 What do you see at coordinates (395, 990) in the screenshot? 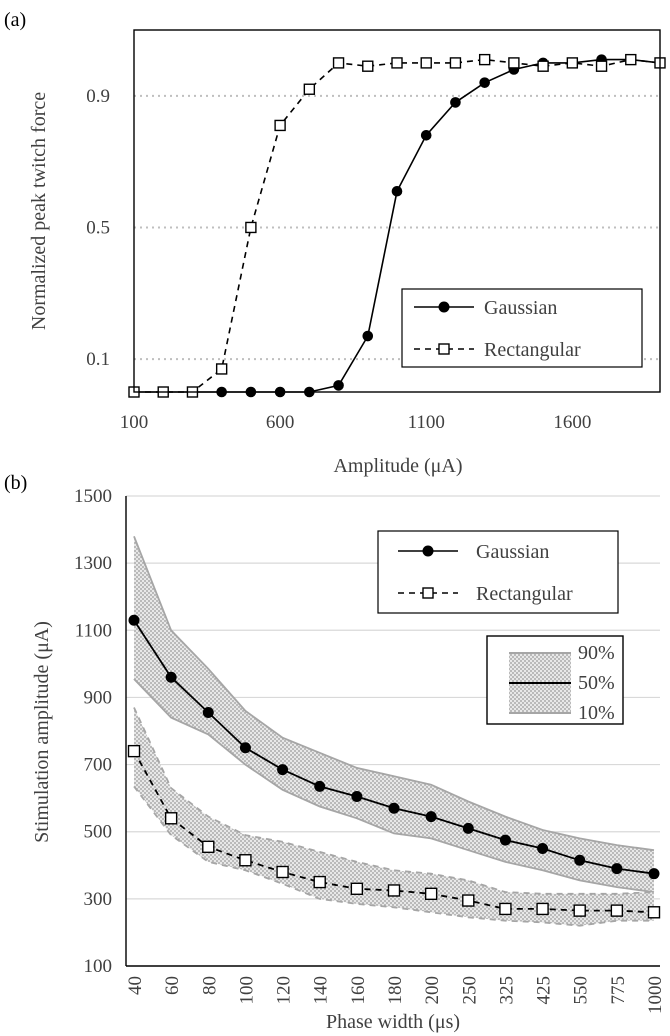
I see `x-tick-label-180: 180` at bounding box center [395, 990].